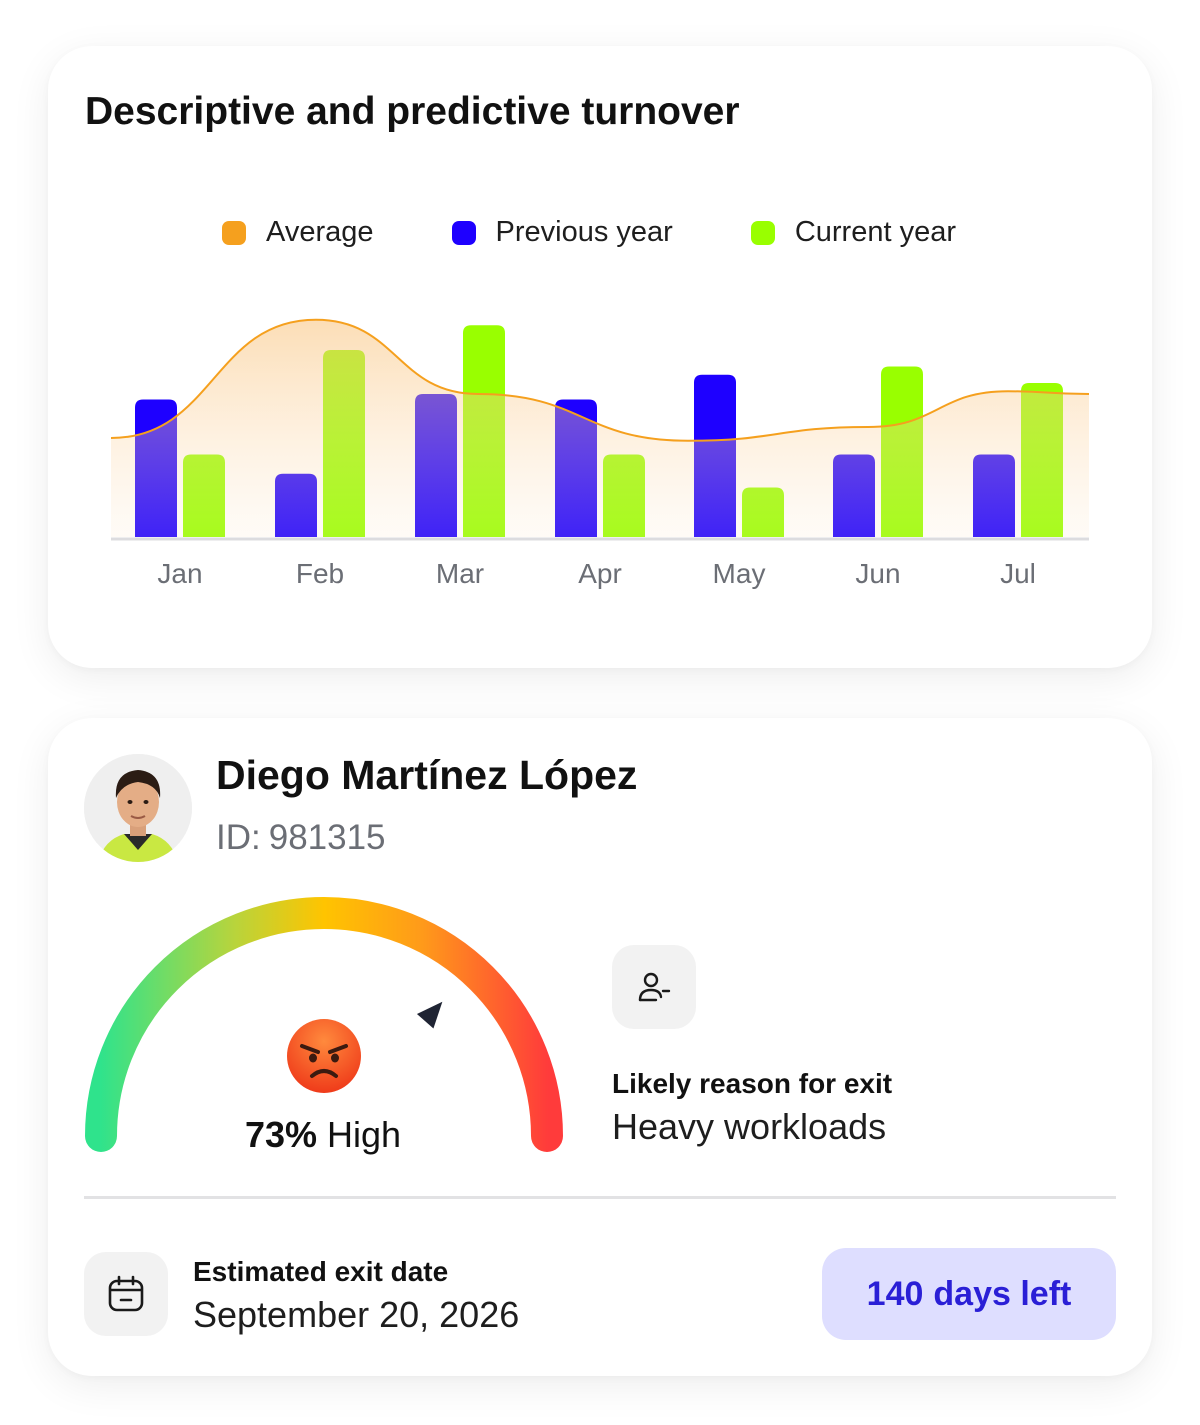  Describe the element at coordinates (179, 573) in the screenshot. I see `x-tick-label: Jan` at that location.